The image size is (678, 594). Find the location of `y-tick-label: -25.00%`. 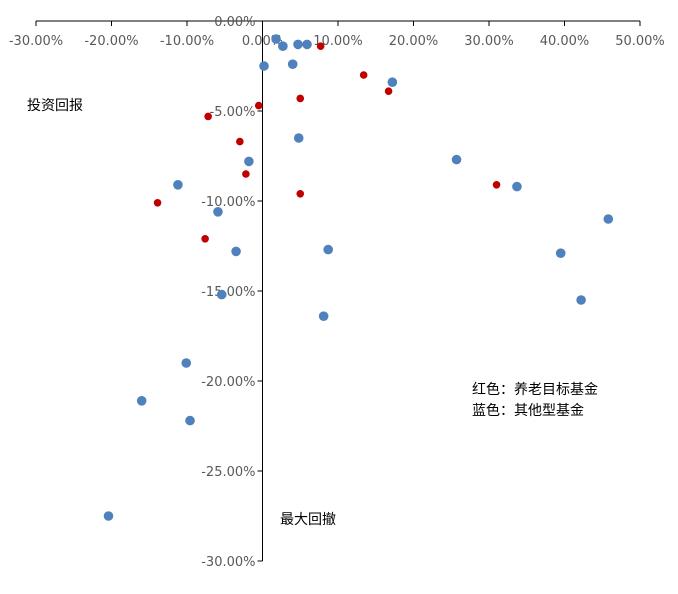

y-tick-label: -25.00% is located at coordinates (228, 472).